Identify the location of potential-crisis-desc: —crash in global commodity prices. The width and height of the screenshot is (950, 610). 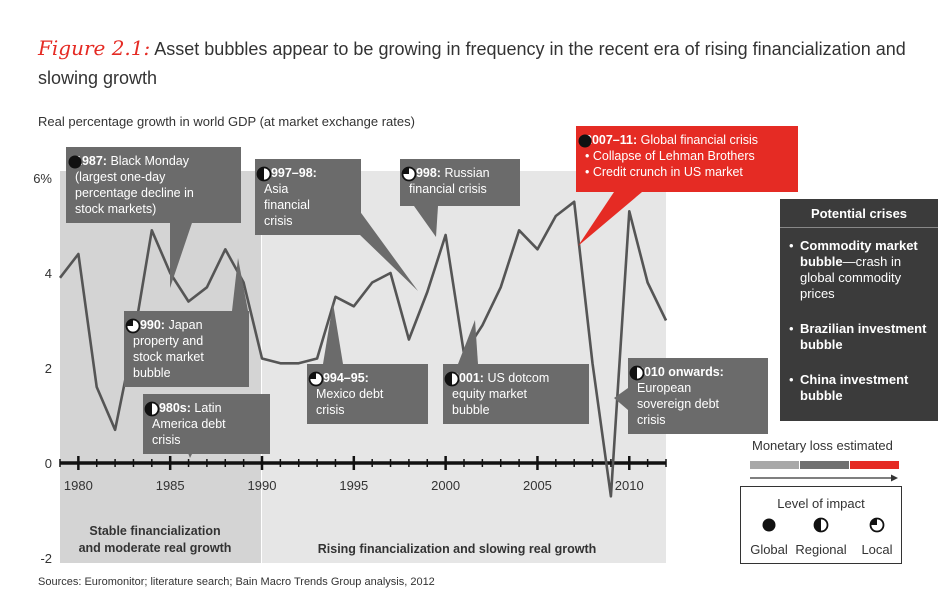
(851, 277).